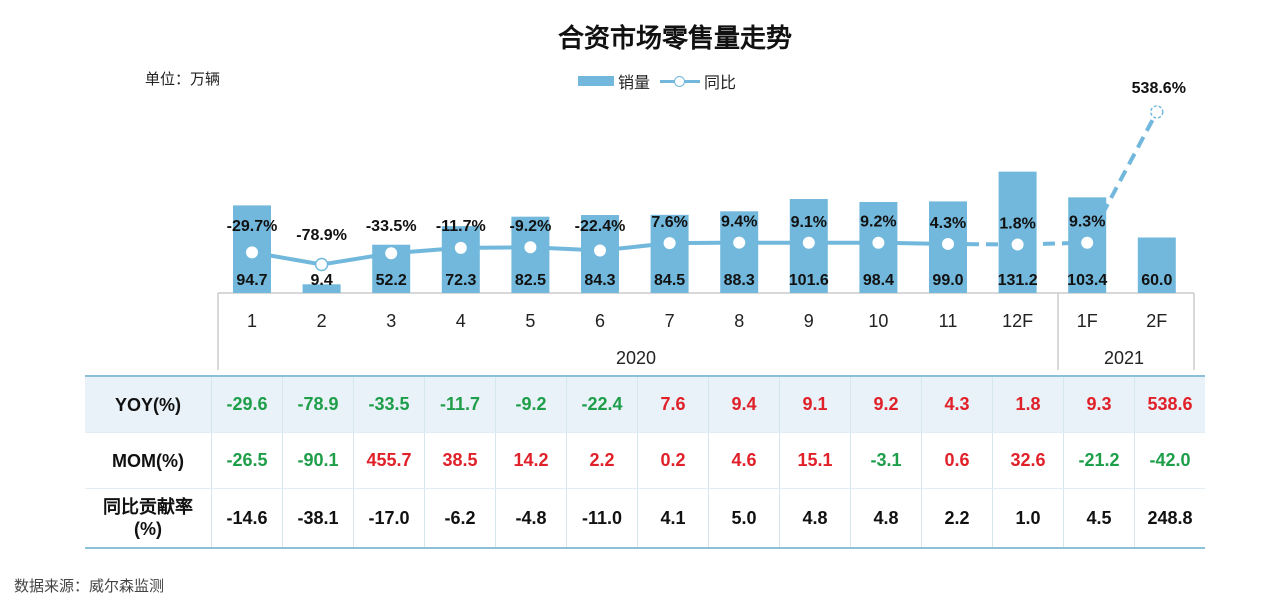  Describe the element at coordinates (657, 81) in the screenshot. I see `legend: 销量 同比` at that location.